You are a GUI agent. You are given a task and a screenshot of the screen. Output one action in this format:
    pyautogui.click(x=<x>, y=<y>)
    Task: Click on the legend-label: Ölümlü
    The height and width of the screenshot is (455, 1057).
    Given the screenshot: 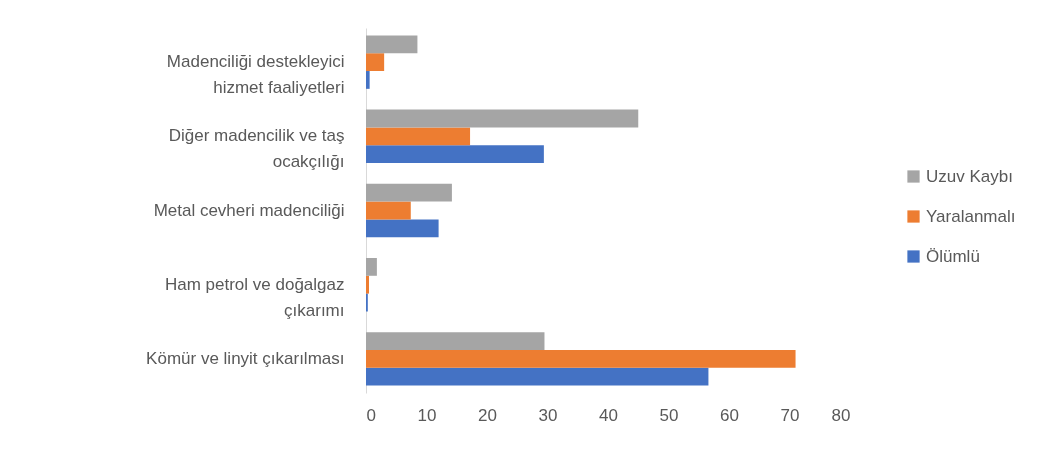 What is the action you would take?
    pyautogui.click(x=953, y=256)
    